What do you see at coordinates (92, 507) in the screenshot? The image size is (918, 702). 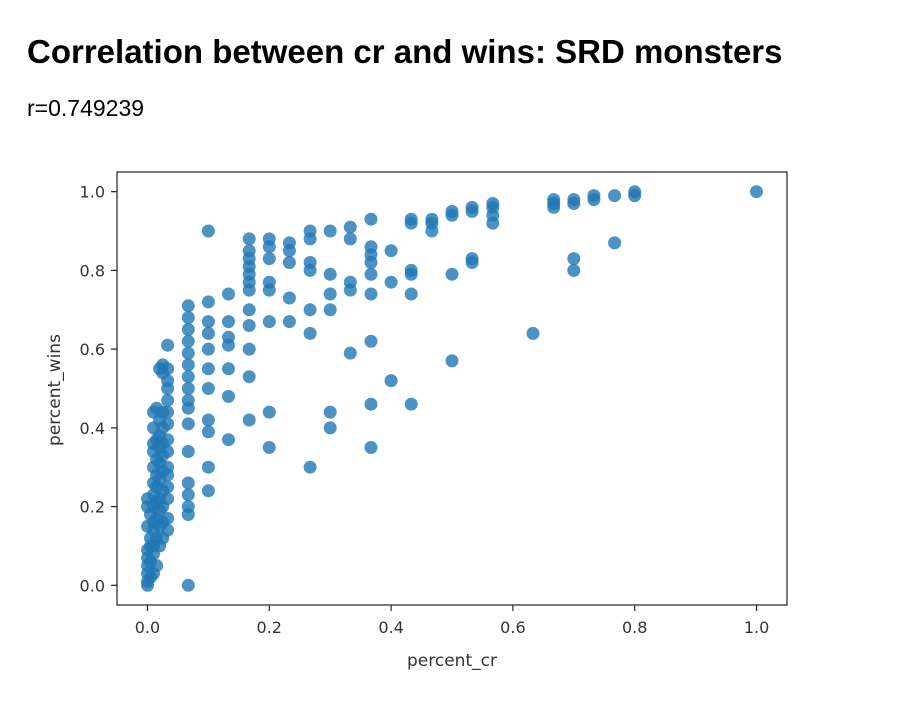 I see `y-tick-label: 0.2` at bounding box center [92, 507].